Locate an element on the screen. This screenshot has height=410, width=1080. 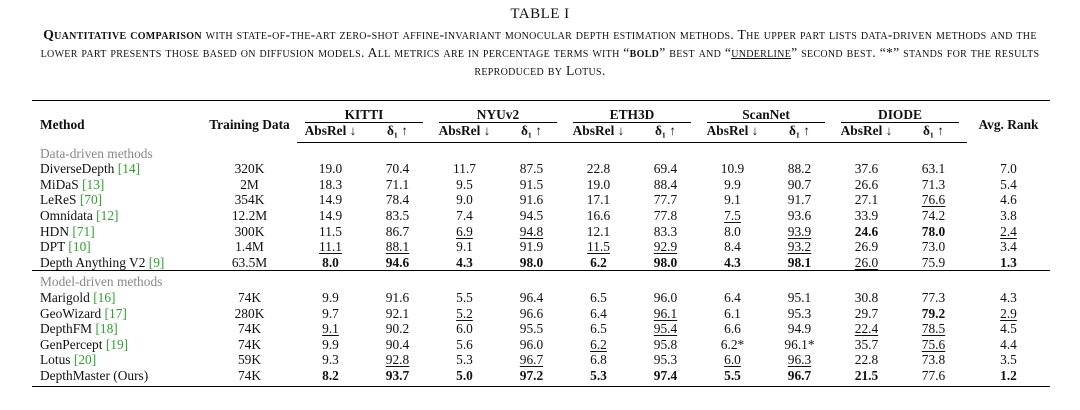
metric-value: 2.4 is located at coordinates (1008, 231).